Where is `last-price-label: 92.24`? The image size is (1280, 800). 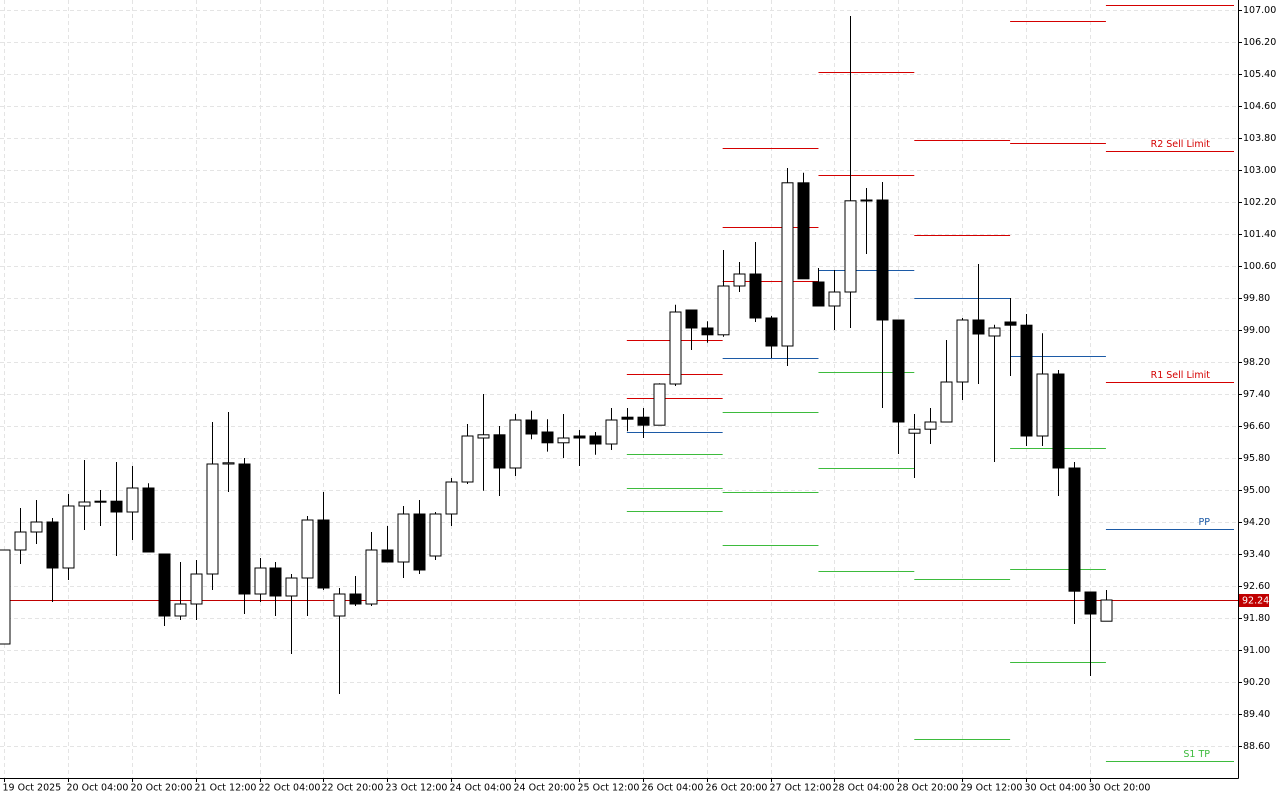
last-price-label: 92.24 is located at coordinates (1255, 601).